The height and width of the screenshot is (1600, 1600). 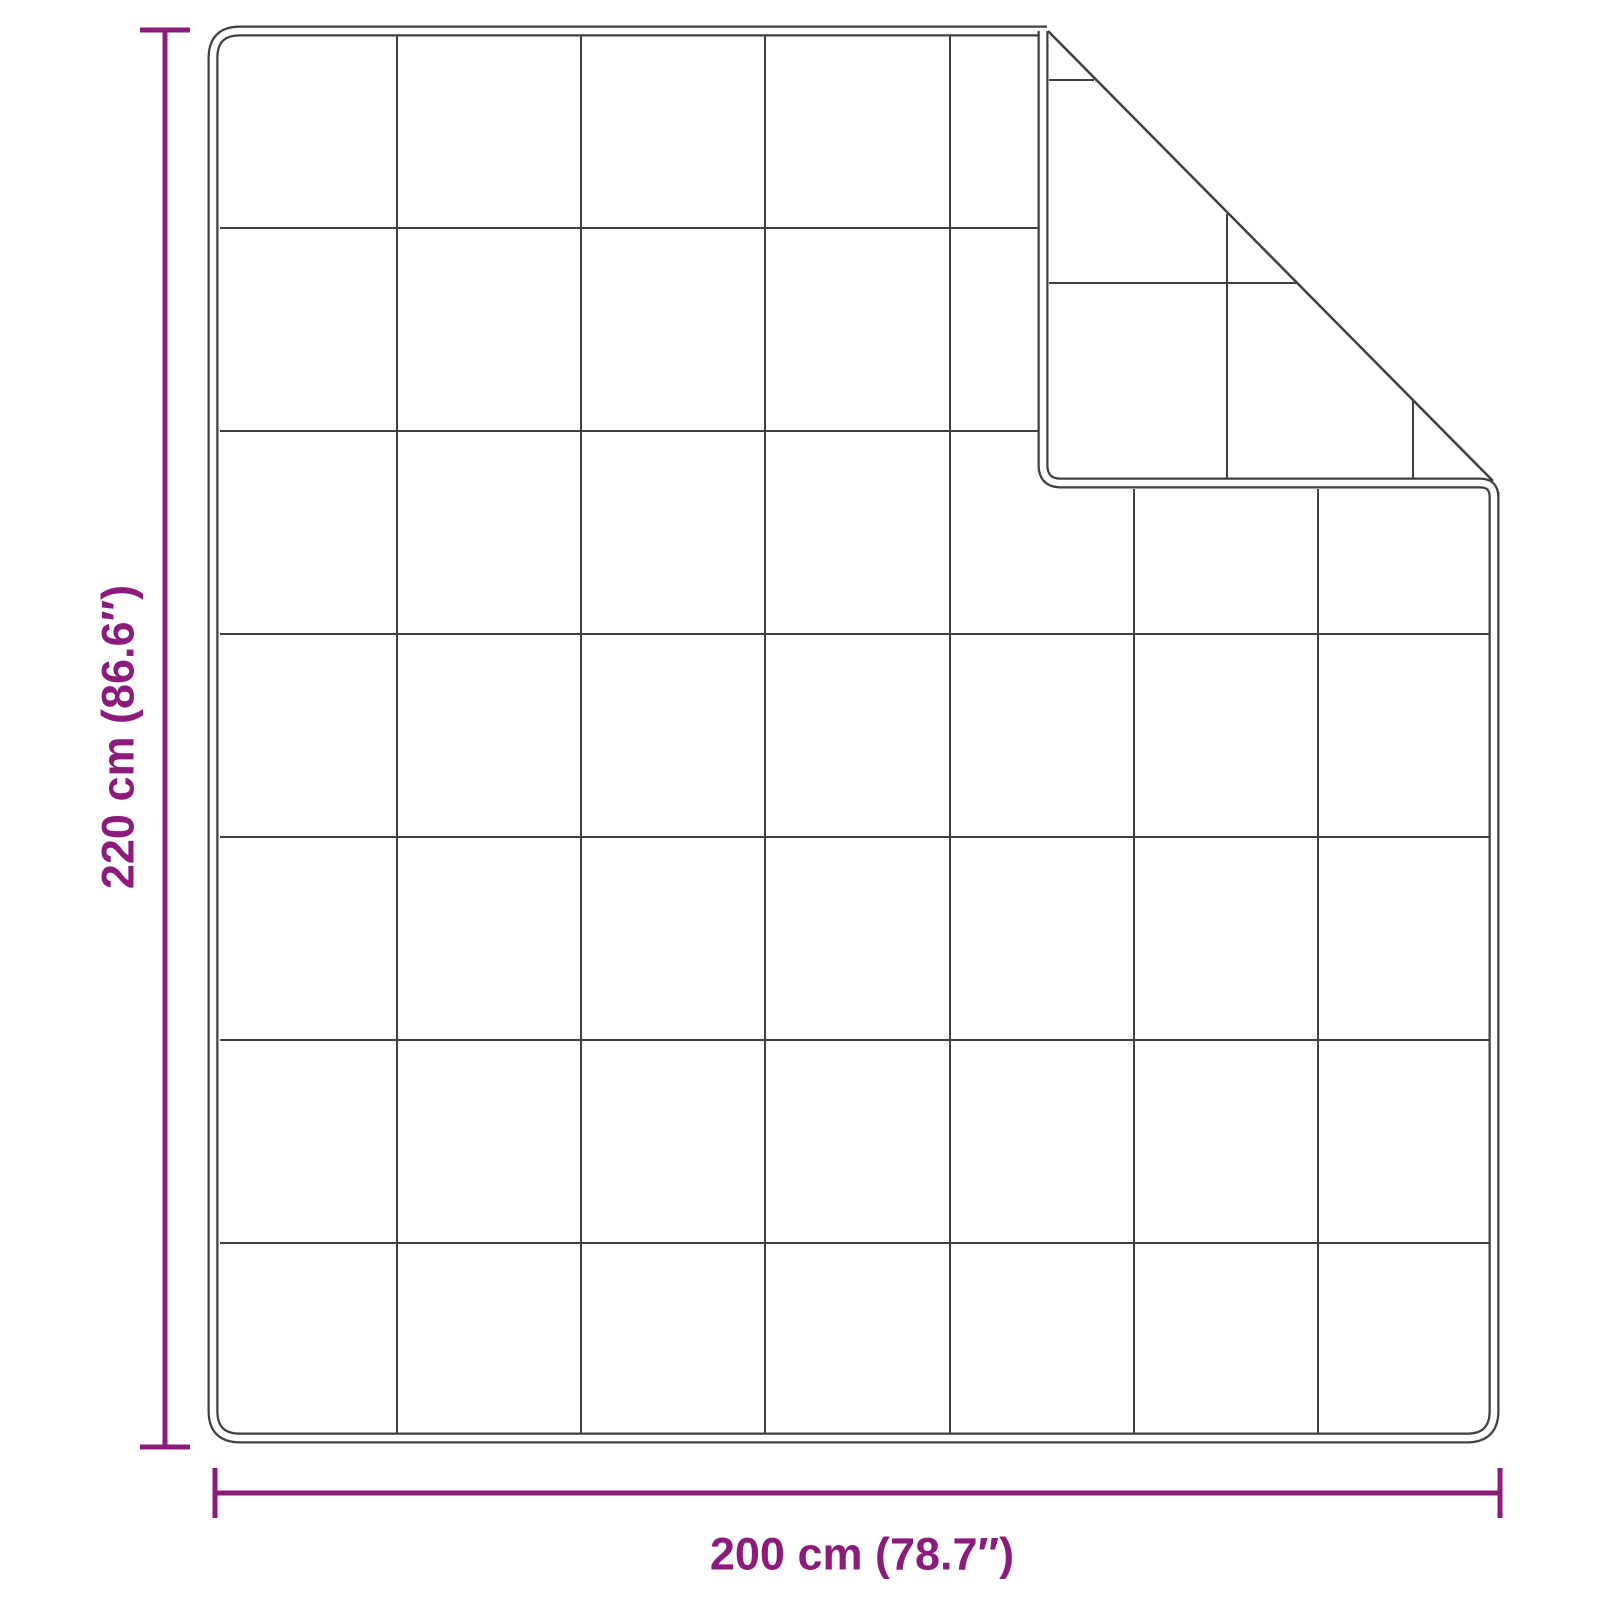 I want to click on flap-edge-inner, so click(x=1268, y=264).